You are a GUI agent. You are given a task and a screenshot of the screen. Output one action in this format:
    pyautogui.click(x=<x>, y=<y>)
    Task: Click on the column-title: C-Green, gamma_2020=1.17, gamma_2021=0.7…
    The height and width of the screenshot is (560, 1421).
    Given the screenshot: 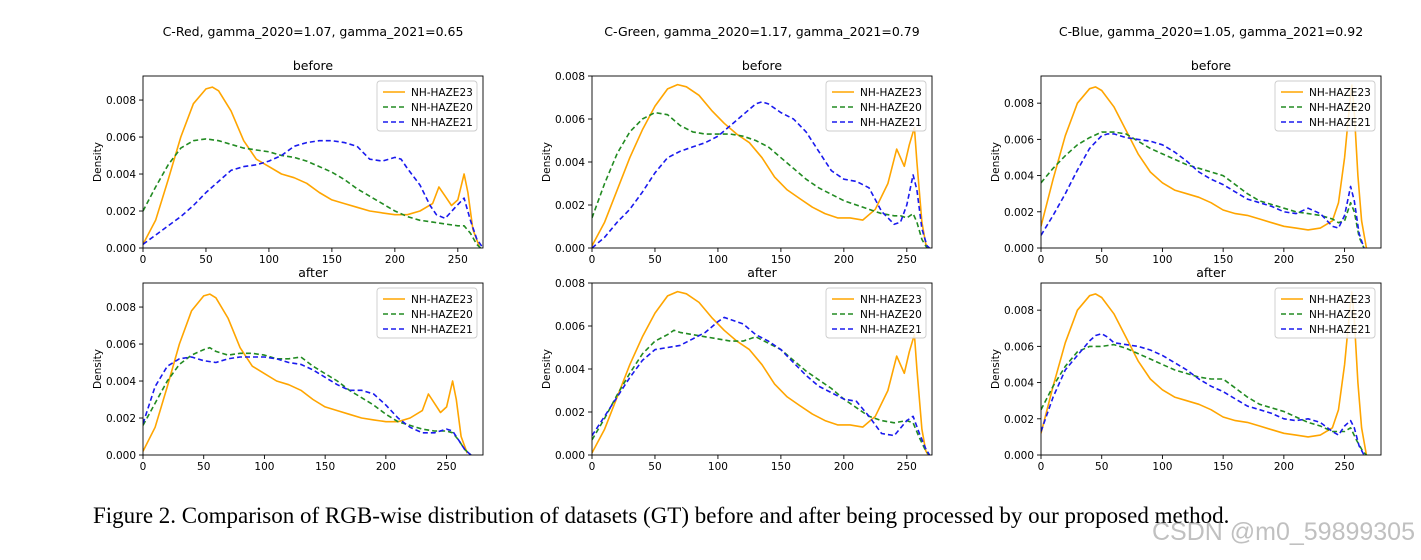 What is the action you would take?
    pyautogui.click(x=761, y=31)
    